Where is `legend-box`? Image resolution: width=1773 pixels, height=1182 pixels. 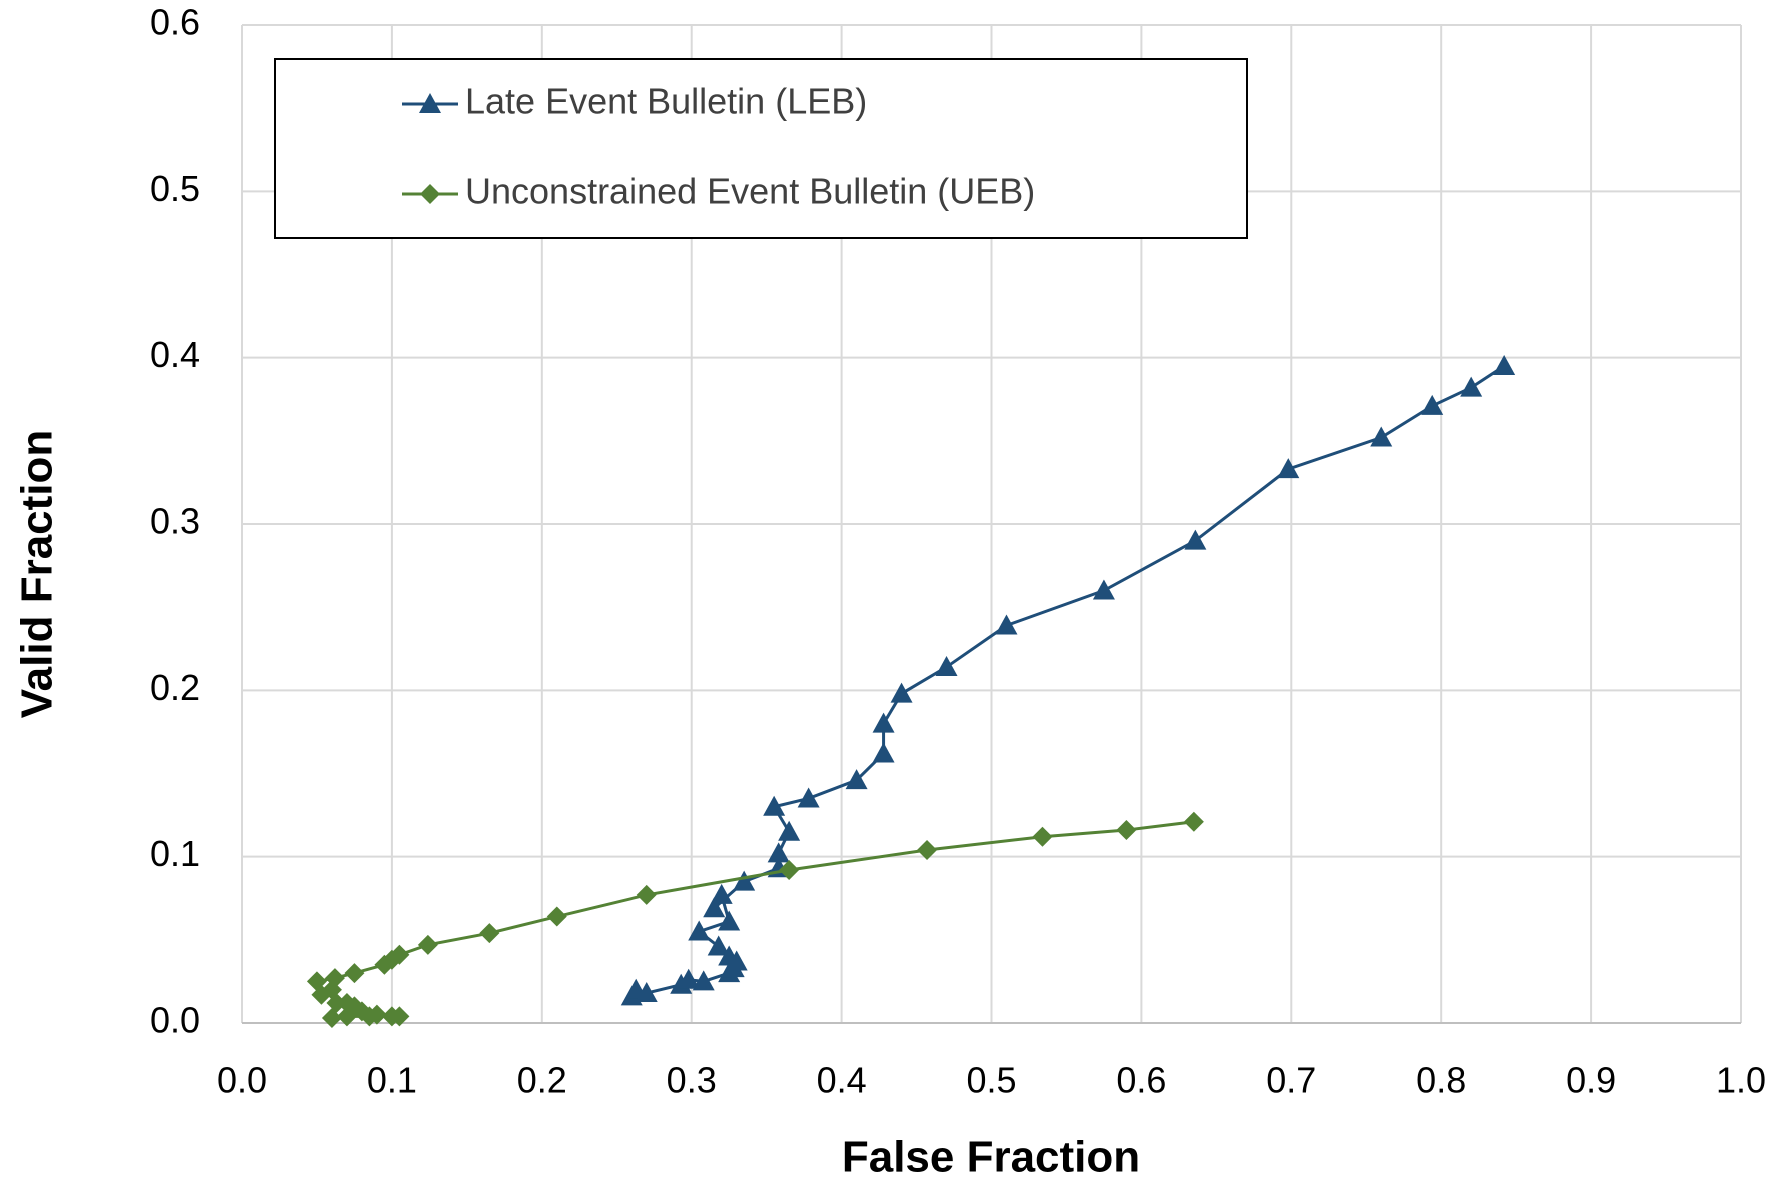 legend-box is located at coordinates (761, 148).